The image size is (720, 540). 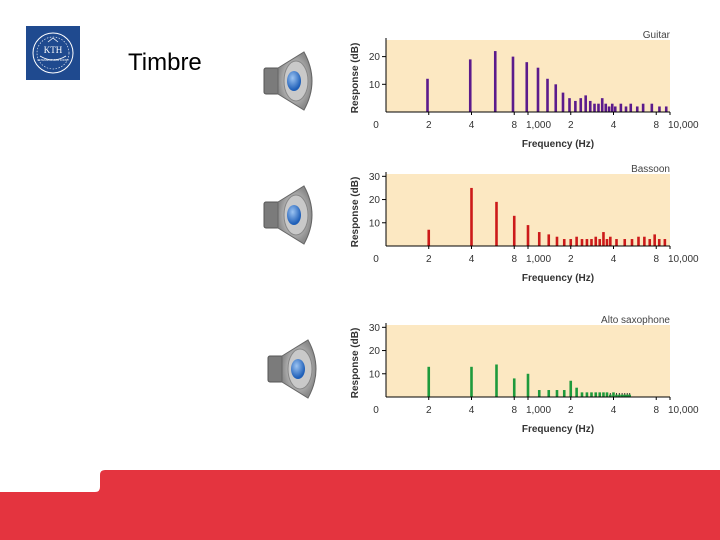 I want to click on chart-title: Alto saxophone, so click(x=635, y=320).